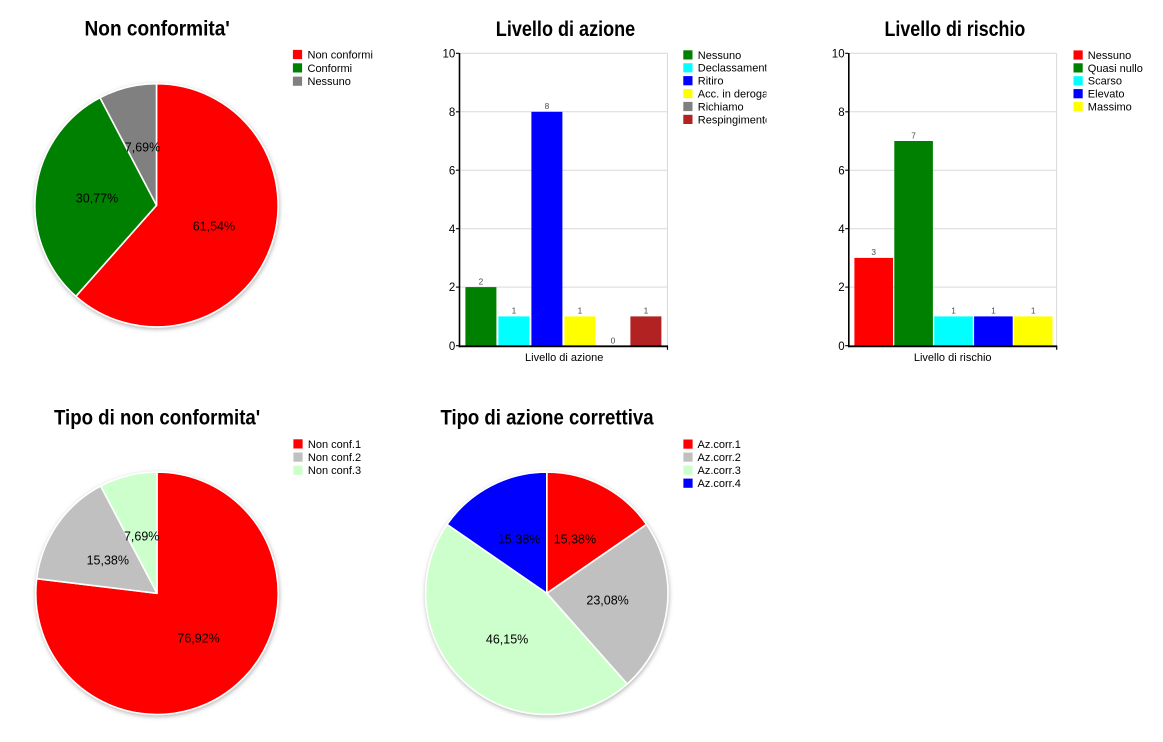 The width and height of the screenshot is (1163, 742). I want to click on svg-text: 30,77%, so click(97, 198).